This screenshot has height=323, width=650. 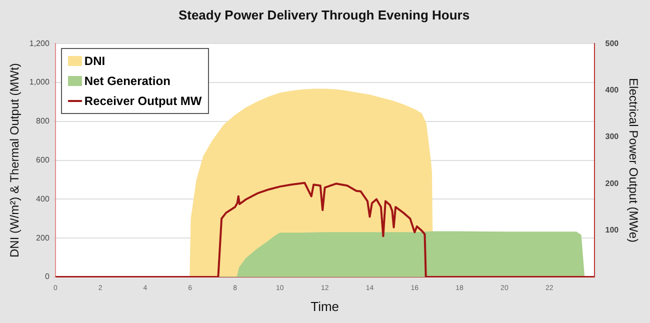 I want to click on y2-tick-label: 200, so click(x=612, y=183).